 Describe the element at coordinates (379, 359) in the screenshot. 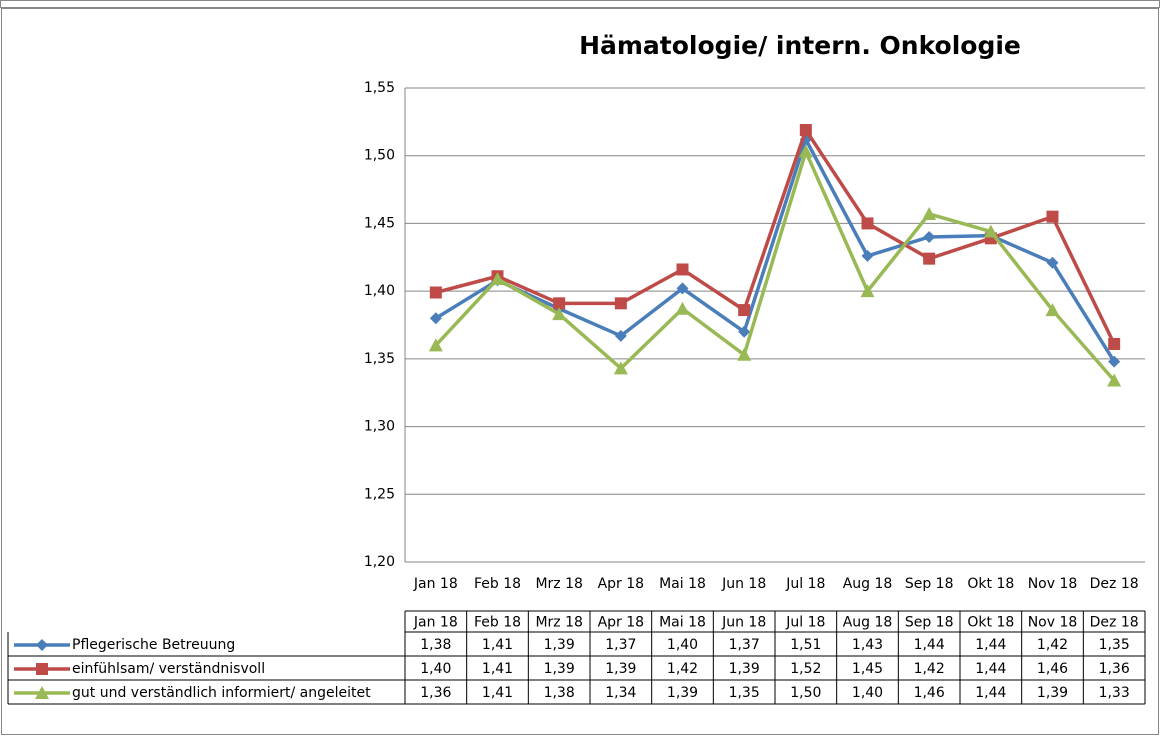

I see `y-tick-label: 1,35` at that location.